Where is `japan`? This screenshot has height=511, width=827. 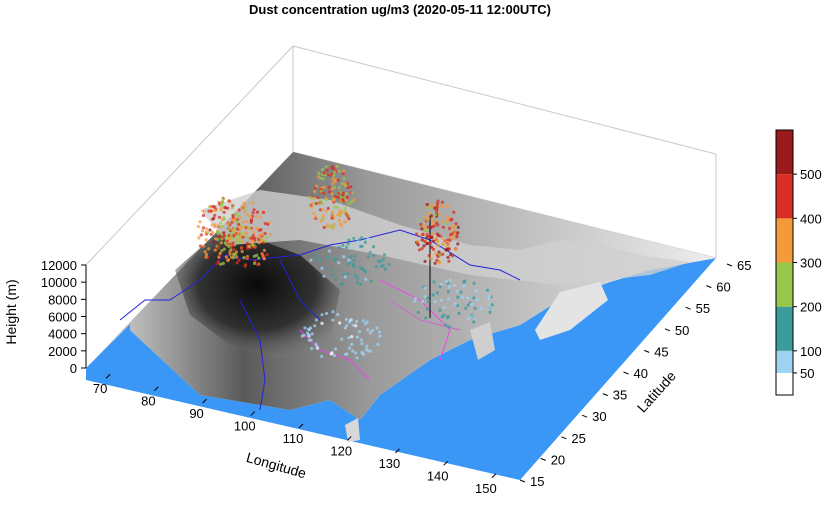
japan is located at coordinates (571, 311).